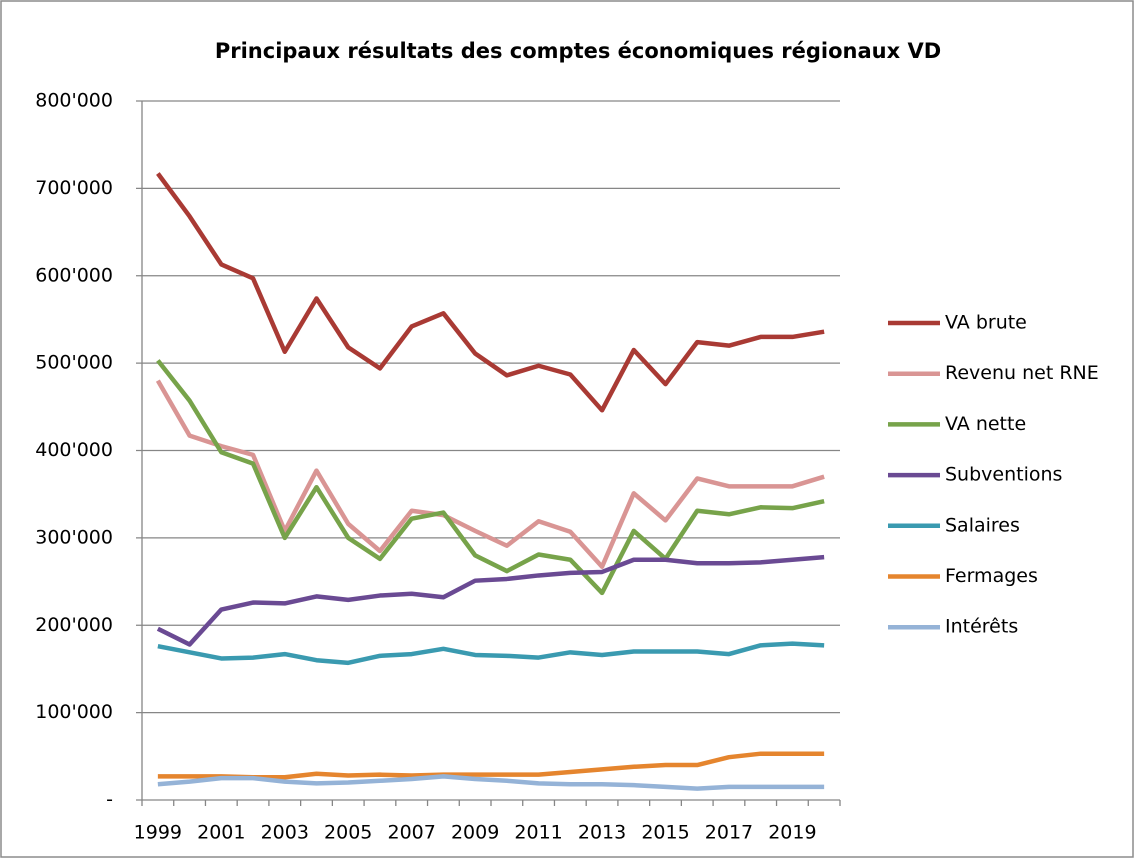  I want to click on legend-label: Fermages, so click(991, 576).